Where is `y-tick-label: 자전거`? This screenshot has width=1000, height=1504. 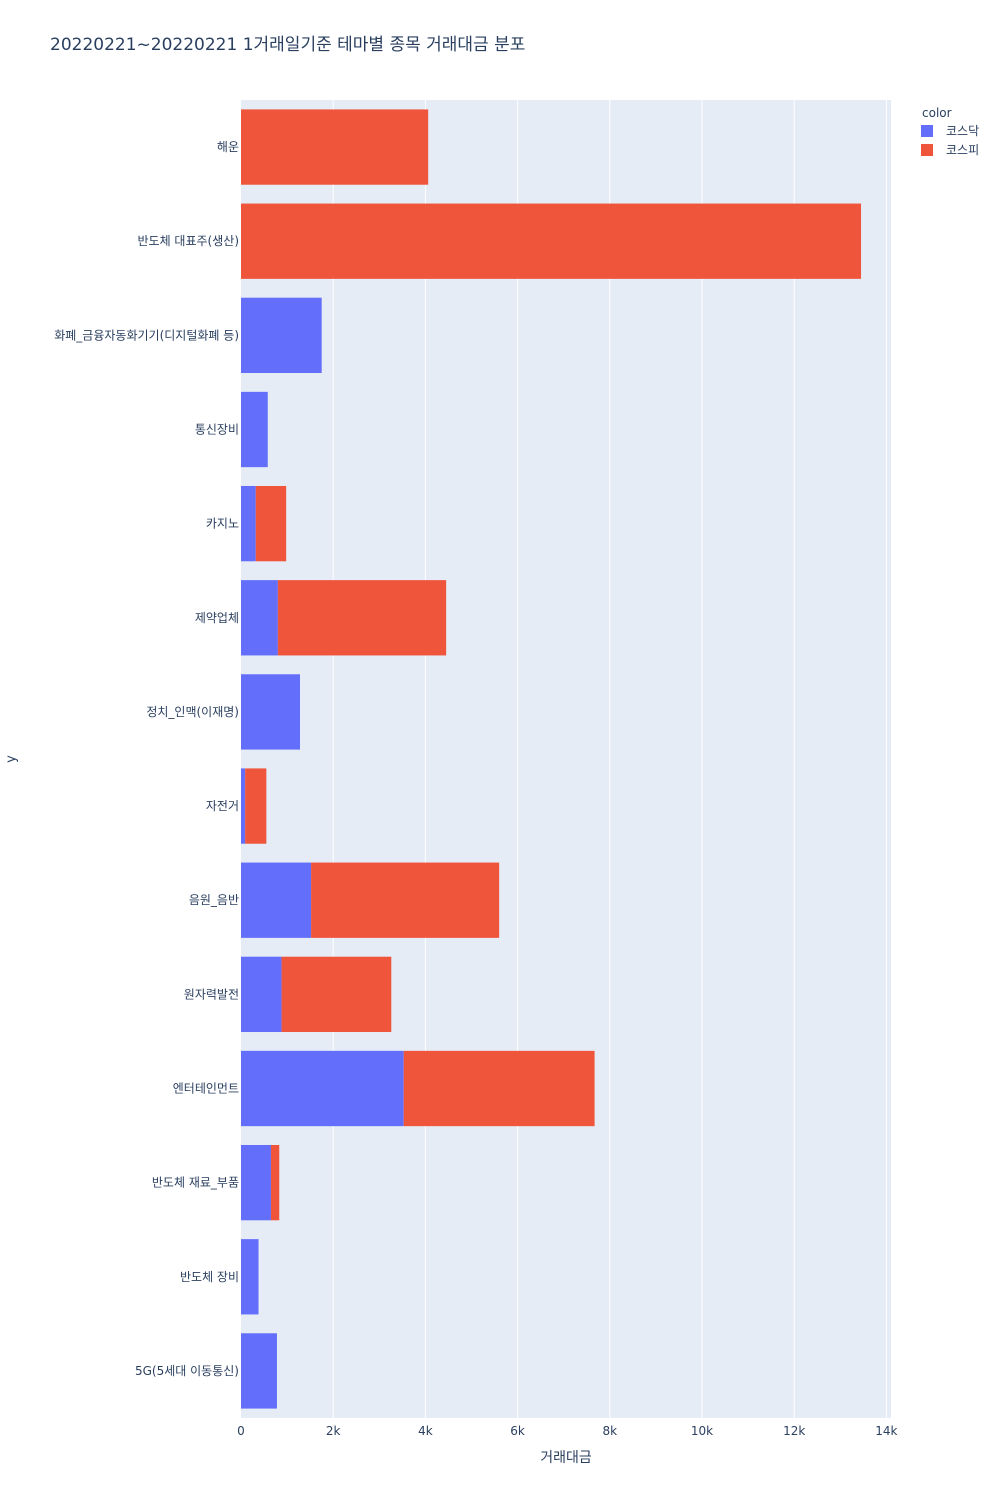 y-tick-label: 자전거 is located at coordinates (222, 806).